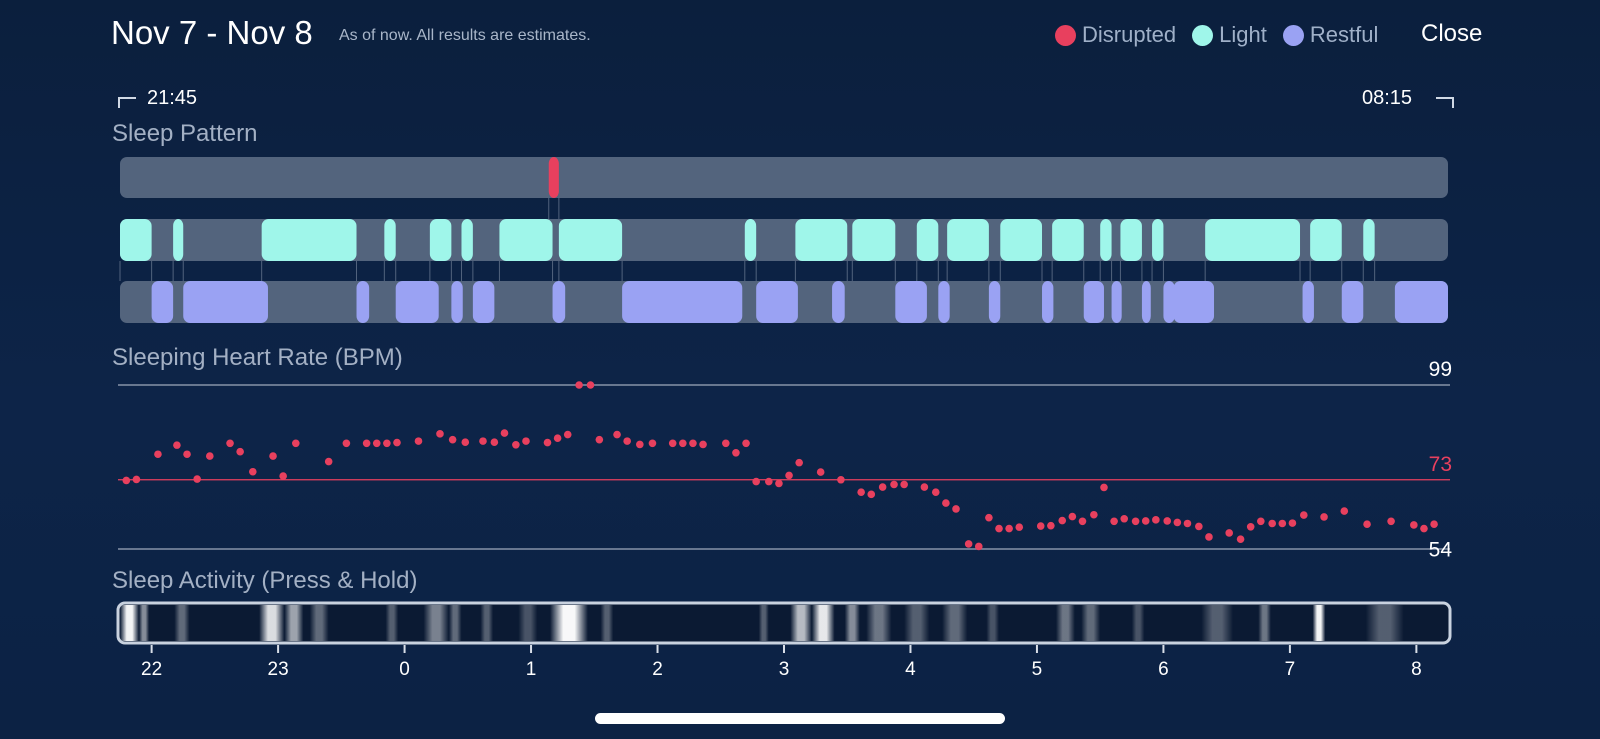  Describe the element at coordinates (257, 357) in the screenshot. I see `heart-rate-title: Sleeping Heart Rate (BPM)` at that location.